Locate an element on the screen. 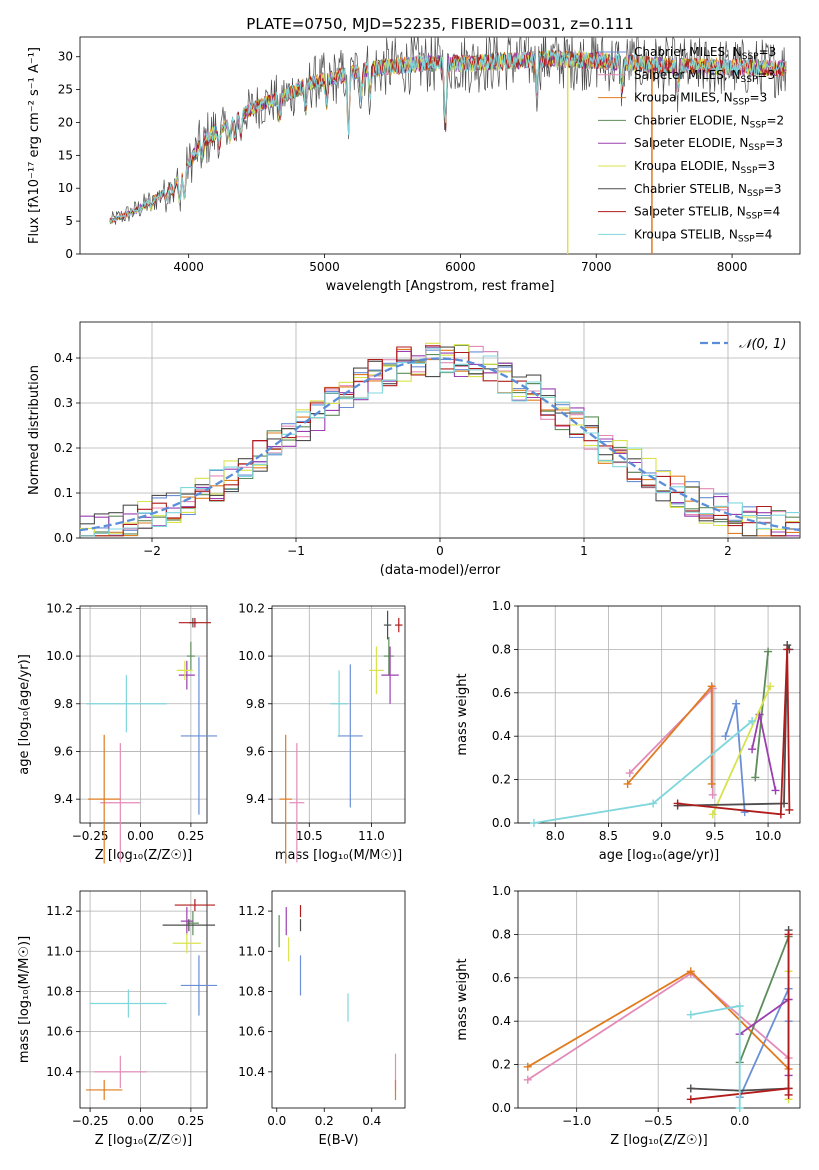 This screenshot has width=819, height=1170. weight_vs_age-xlabel: age [log₁₀(age/yr)] is located at coordinates (659, 855).